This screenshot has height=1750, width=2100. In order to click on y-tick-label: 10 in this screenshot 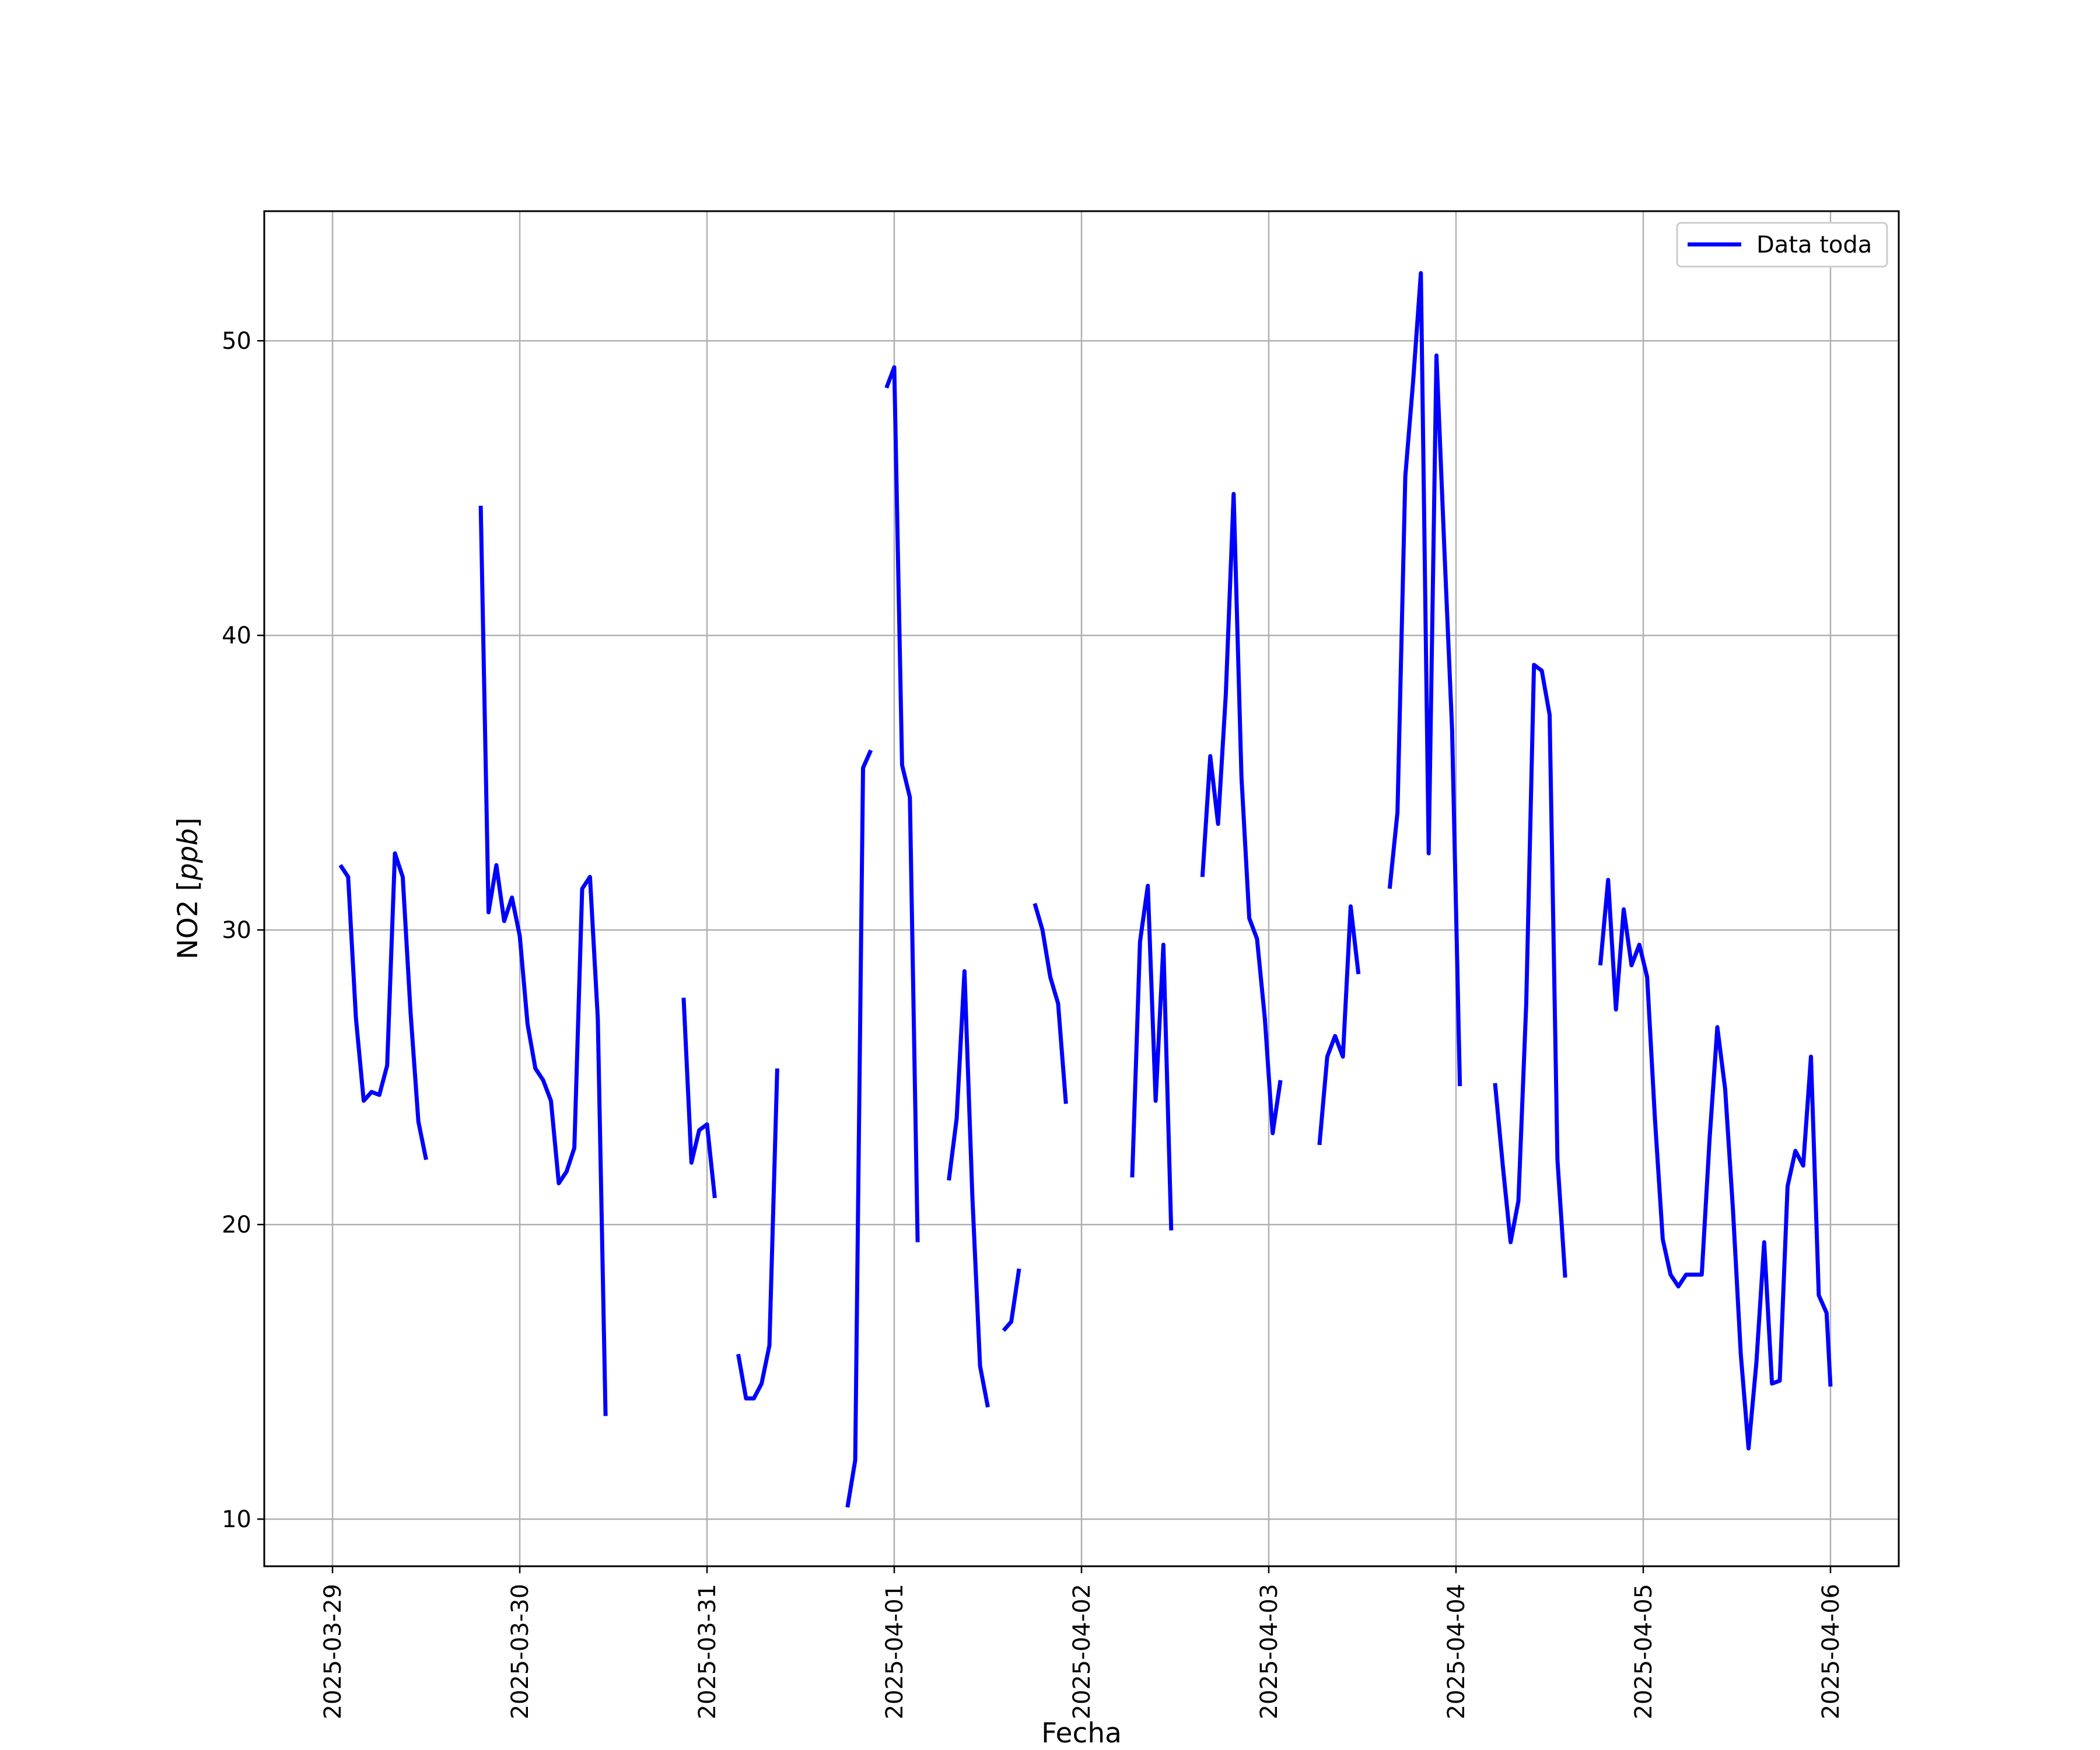, I will do `click(236, 1519)`.